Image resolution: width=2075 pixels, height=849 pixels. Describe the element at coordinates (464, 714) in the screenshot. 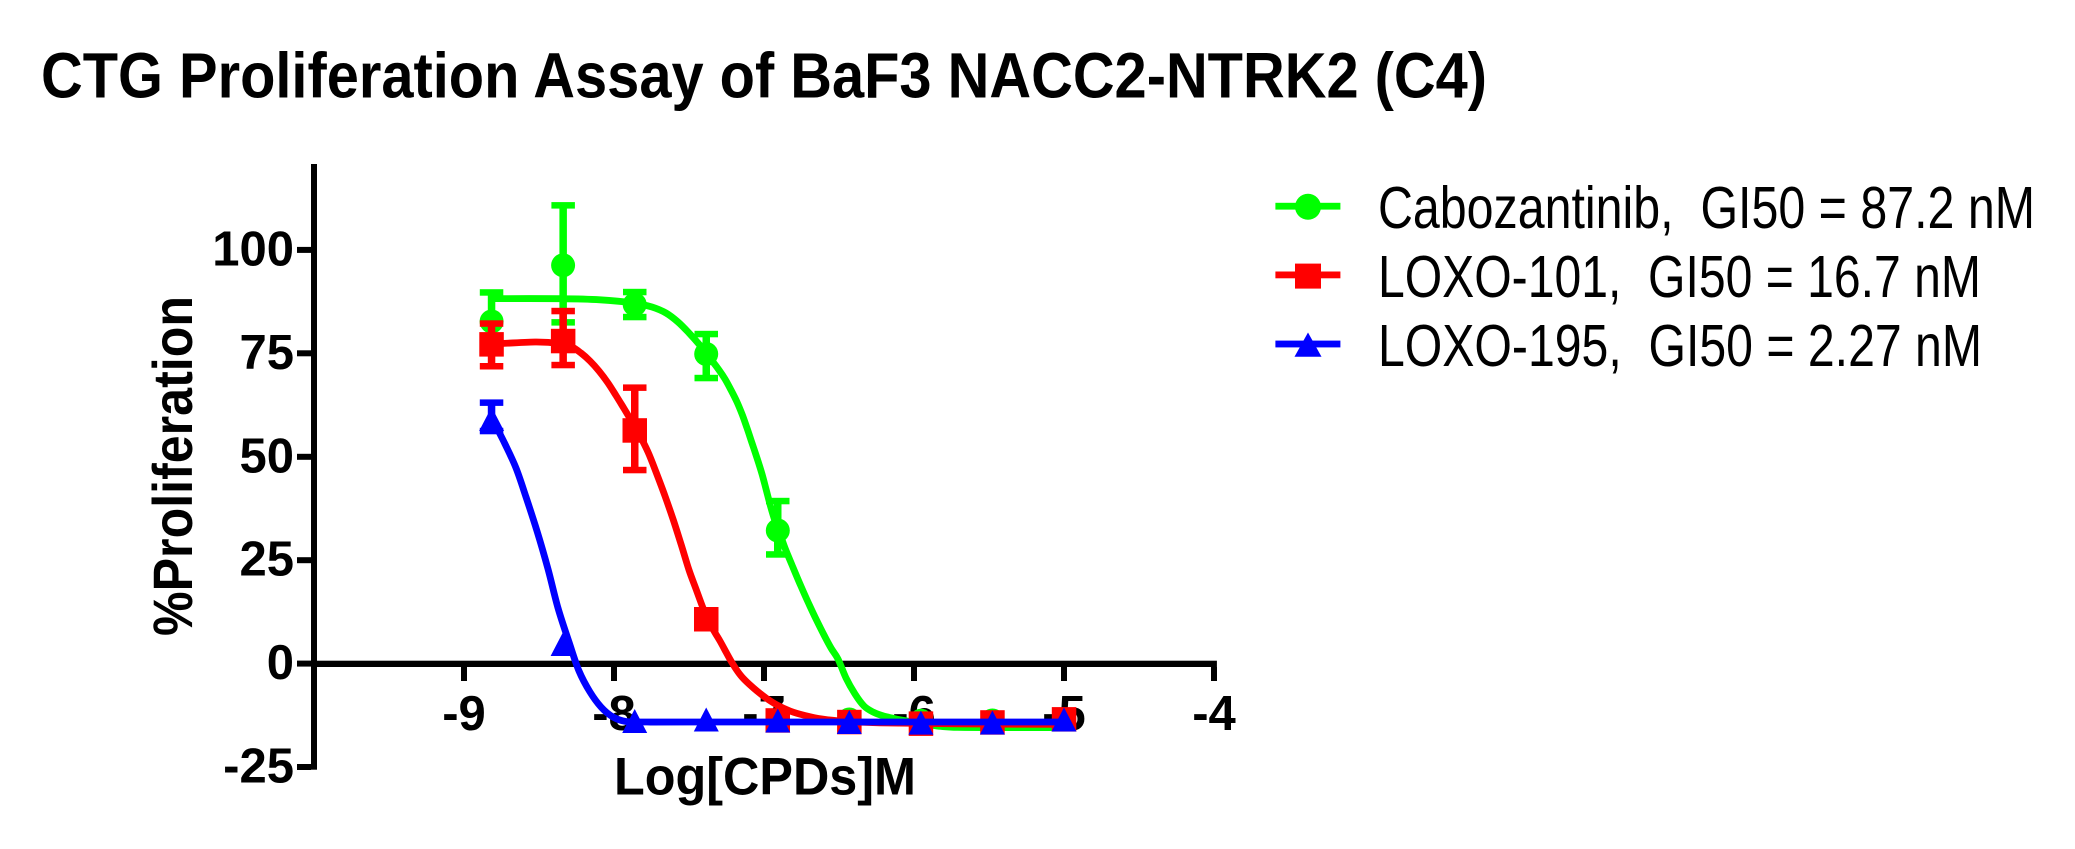

I see `svg-text: -9` at that location.